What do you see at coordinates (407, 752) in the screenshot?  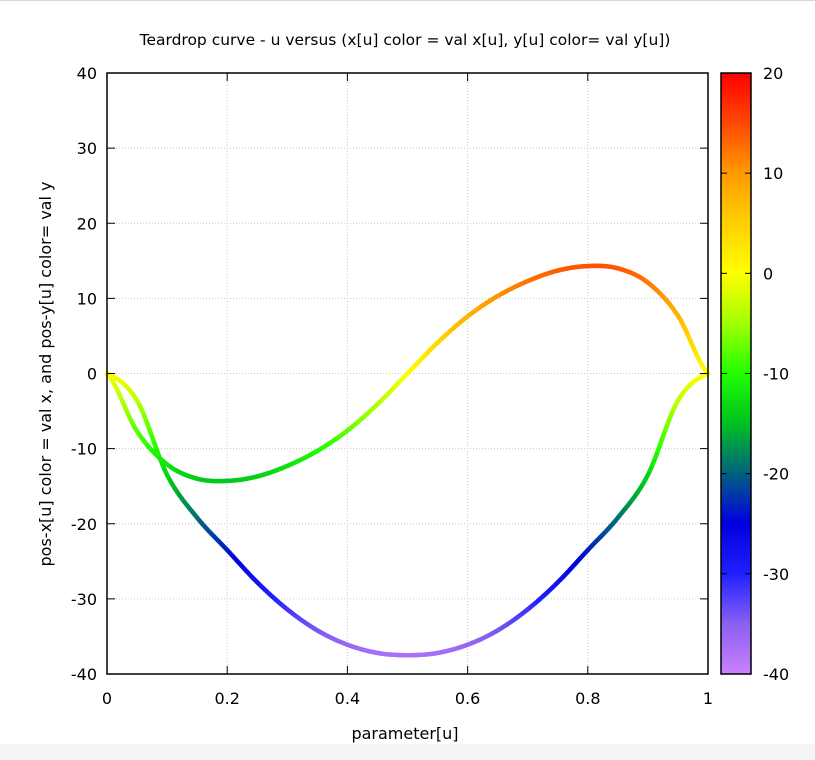 I see `bottom-band` at bounding box center [407, 752].